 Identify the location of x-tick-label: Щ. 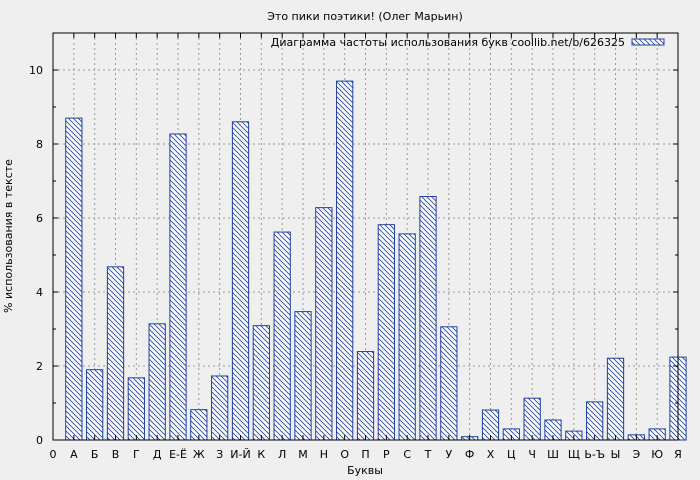
(574, 454).